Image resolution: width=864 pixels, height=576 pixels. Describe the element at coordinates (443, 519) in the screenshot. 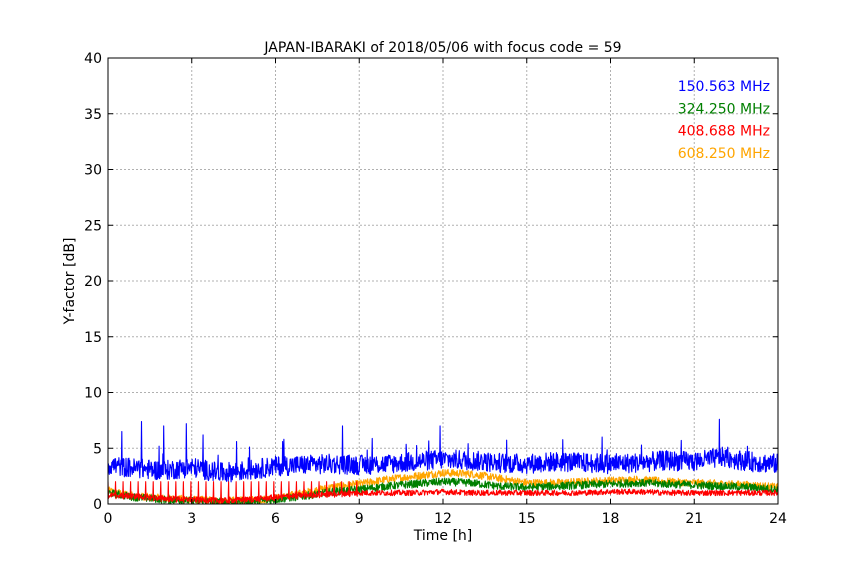

I see `x-tick-label: 12` at that location.